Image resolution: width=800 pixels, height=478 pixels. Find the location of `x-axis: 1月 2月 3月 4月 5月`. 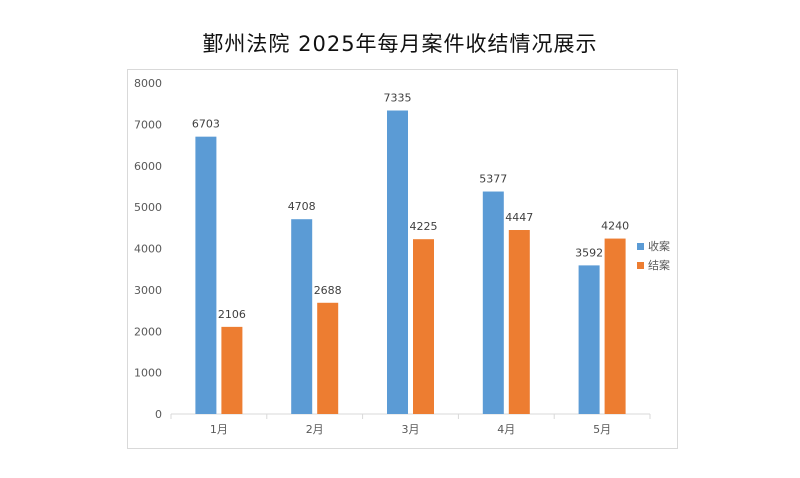

x-axis: 1月 2月 3月 4月 5月 is located at coordinates (410, 424).